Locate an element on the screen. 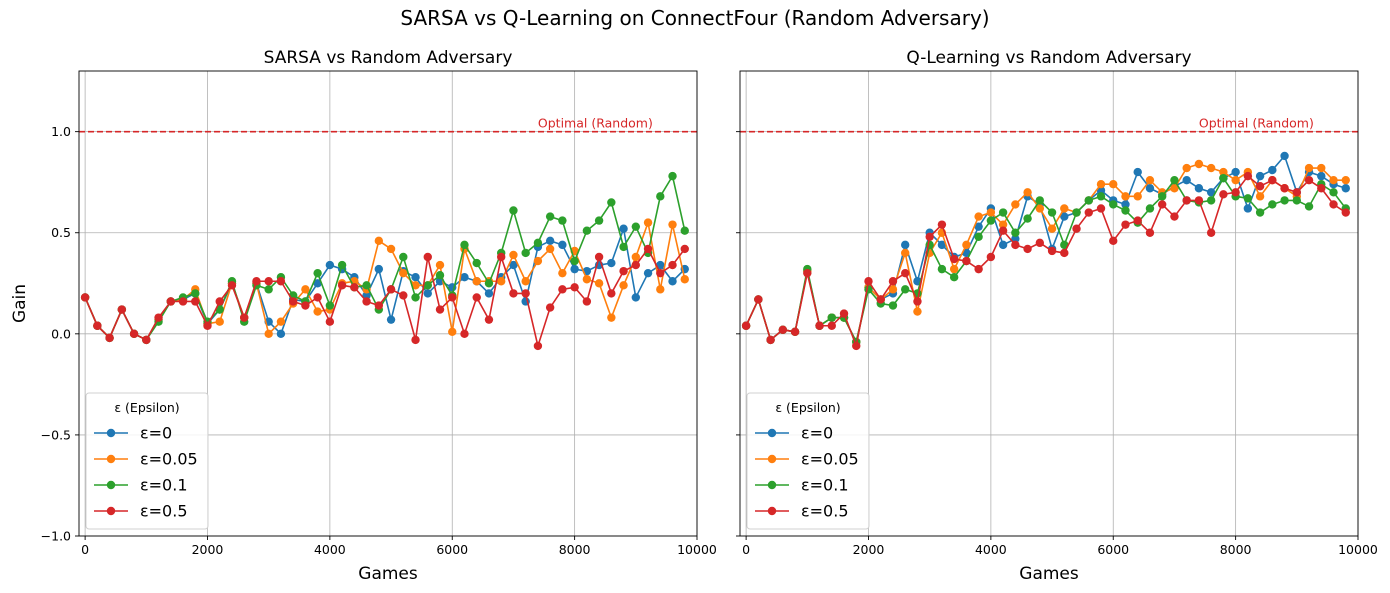 This screenshot has width=1390, height=593. legend: ε (Epsilon) ε=0 ε=0.05 ε=0.1 ε=0.5 is located at coordinates (808, 461).